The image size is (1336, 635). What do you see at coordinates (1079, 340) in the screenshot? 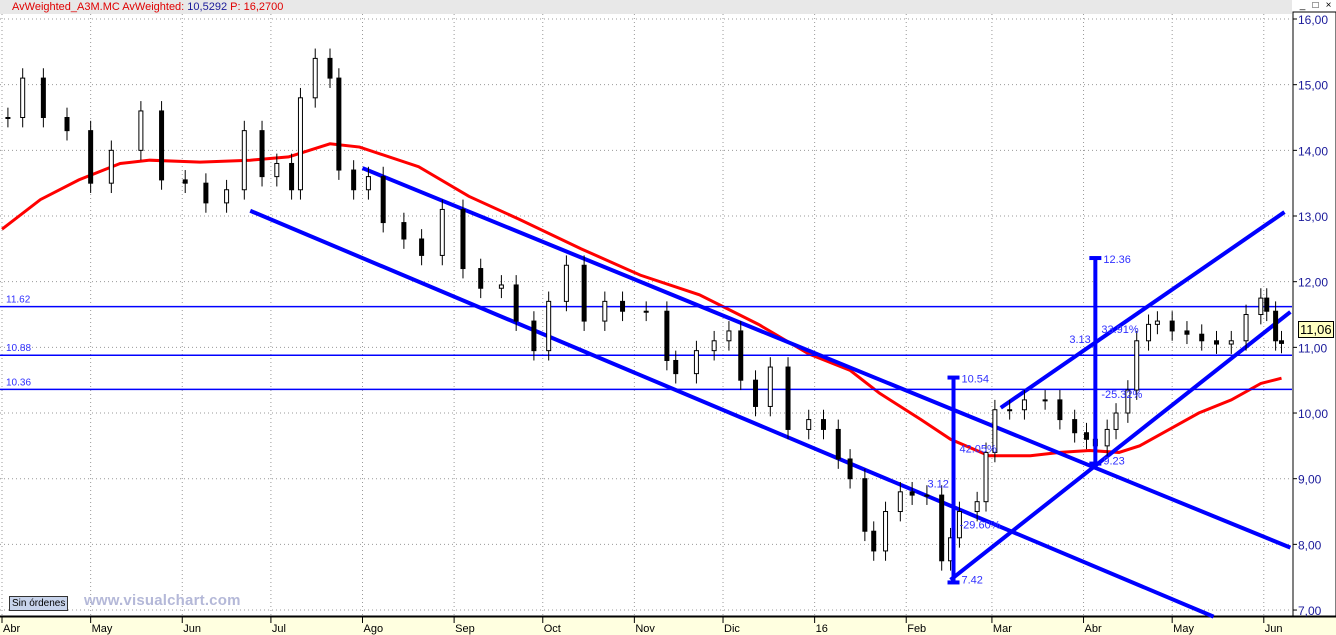
I see `measure-diff-label: 3.13` at bounding box center [1079, 340].